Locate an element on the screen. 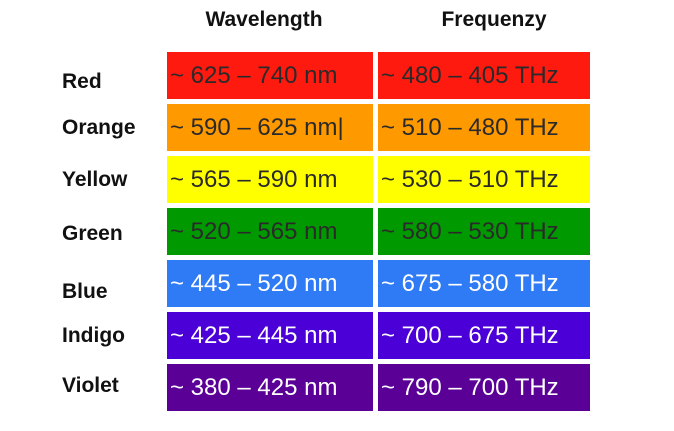 This screenshot has width=674, height=431. cell: ~ 425 – 445 nm is located at coordinates (270, 335).